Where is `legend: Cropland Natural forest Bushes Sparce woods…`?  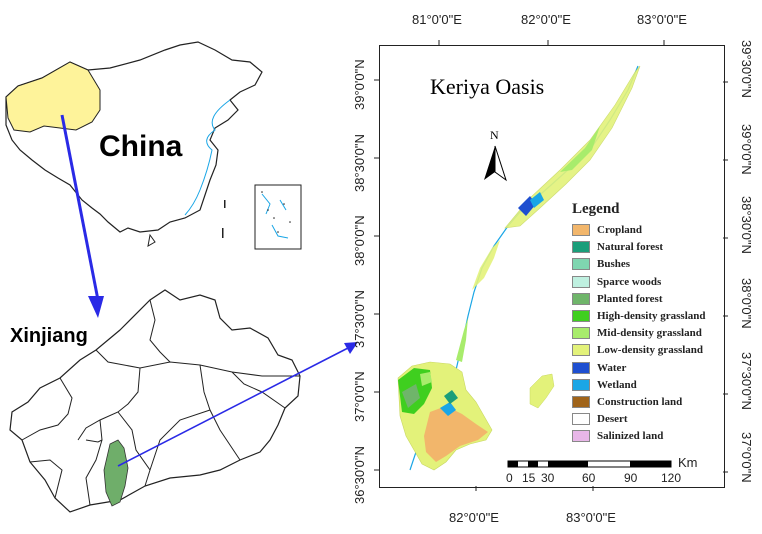
legend: Cropland Natural forest Bushes Sparce woods… is located at coordinates (647, 334).